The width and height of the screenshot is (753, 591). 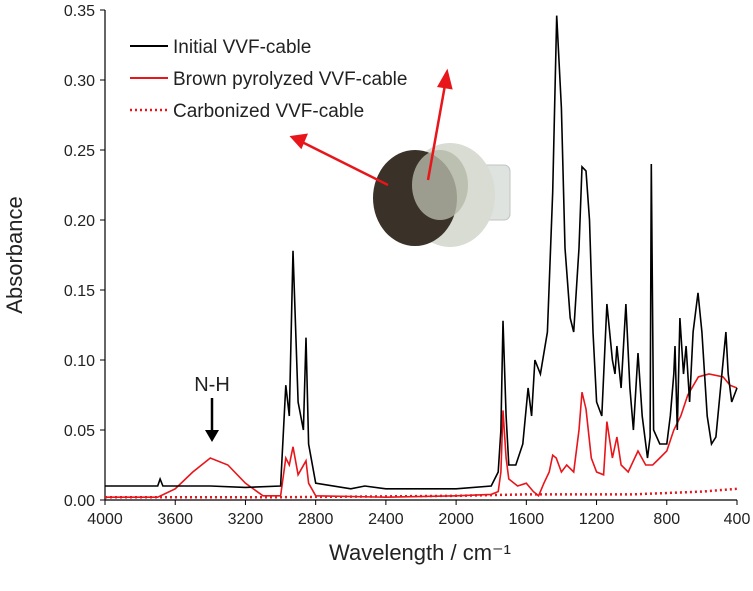 What do you see at coordinates (79, 81) in the screenshot?
I see `y-tick-label: 0.30` at bounding box center [79, 81].